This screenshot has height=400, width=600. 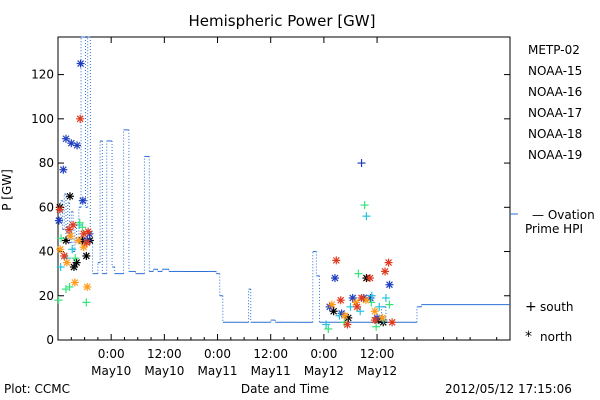 I want to click on y-tick-labels: 0 20 40 60 80 100 120, so click(x=42, y=207).